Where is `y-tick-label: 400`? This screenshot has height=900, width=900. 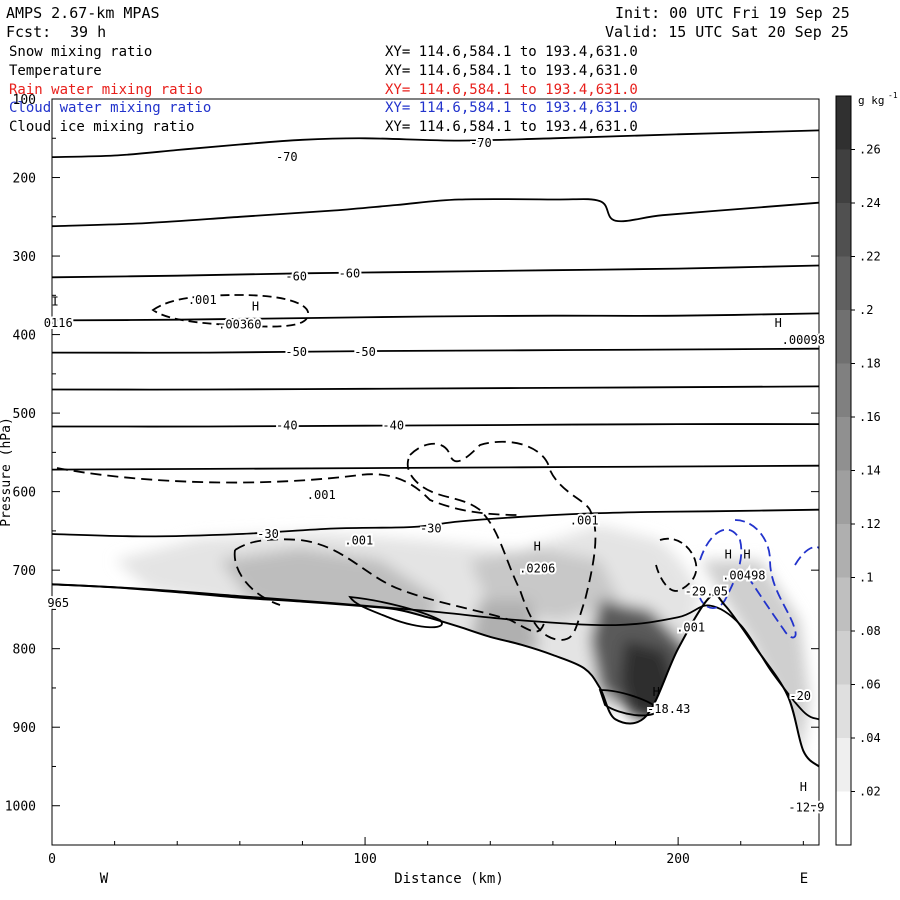 y-tick-label: 400 is located at coordinates (24, 336).